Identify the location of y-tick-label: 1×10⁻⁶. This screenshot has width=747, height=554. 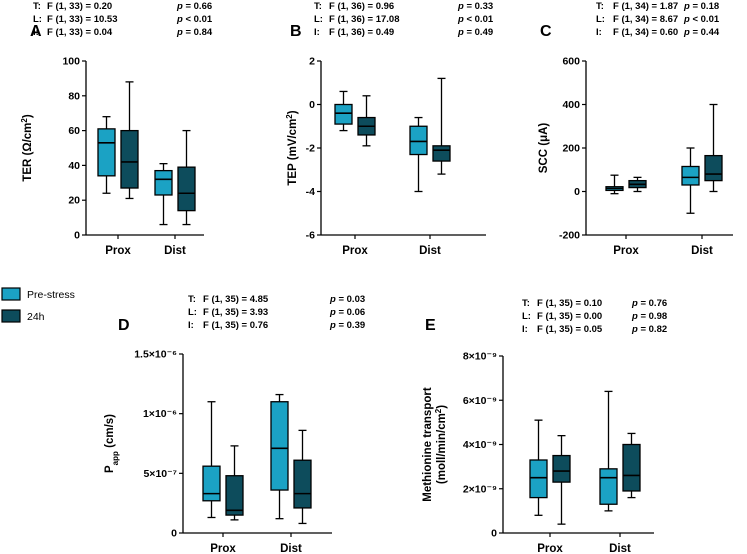
(160, 414).